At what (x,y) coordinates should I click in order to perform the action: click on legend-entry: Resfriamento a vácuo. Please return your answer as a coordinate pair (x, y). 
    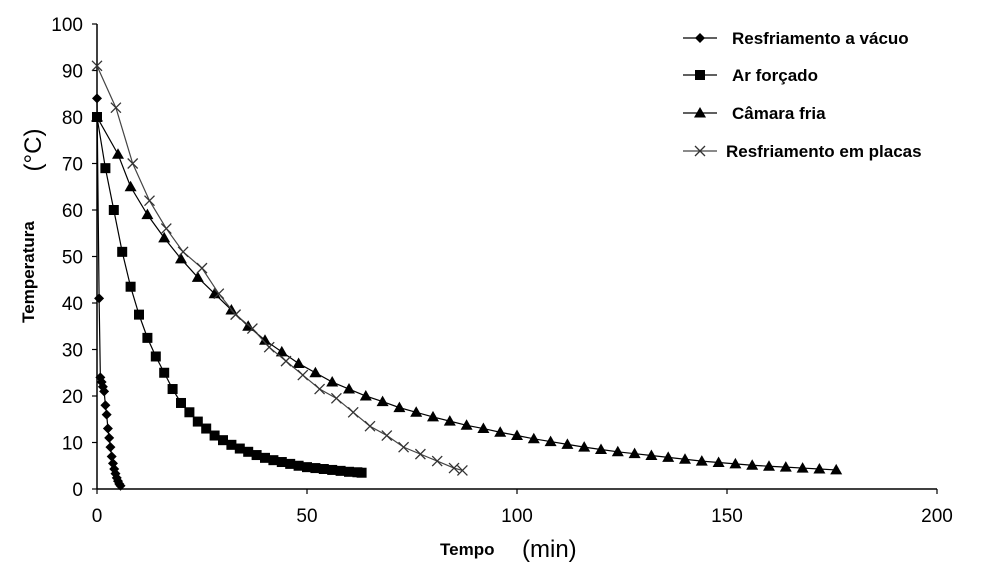
    Looking at the image, I should click on (796, 38).